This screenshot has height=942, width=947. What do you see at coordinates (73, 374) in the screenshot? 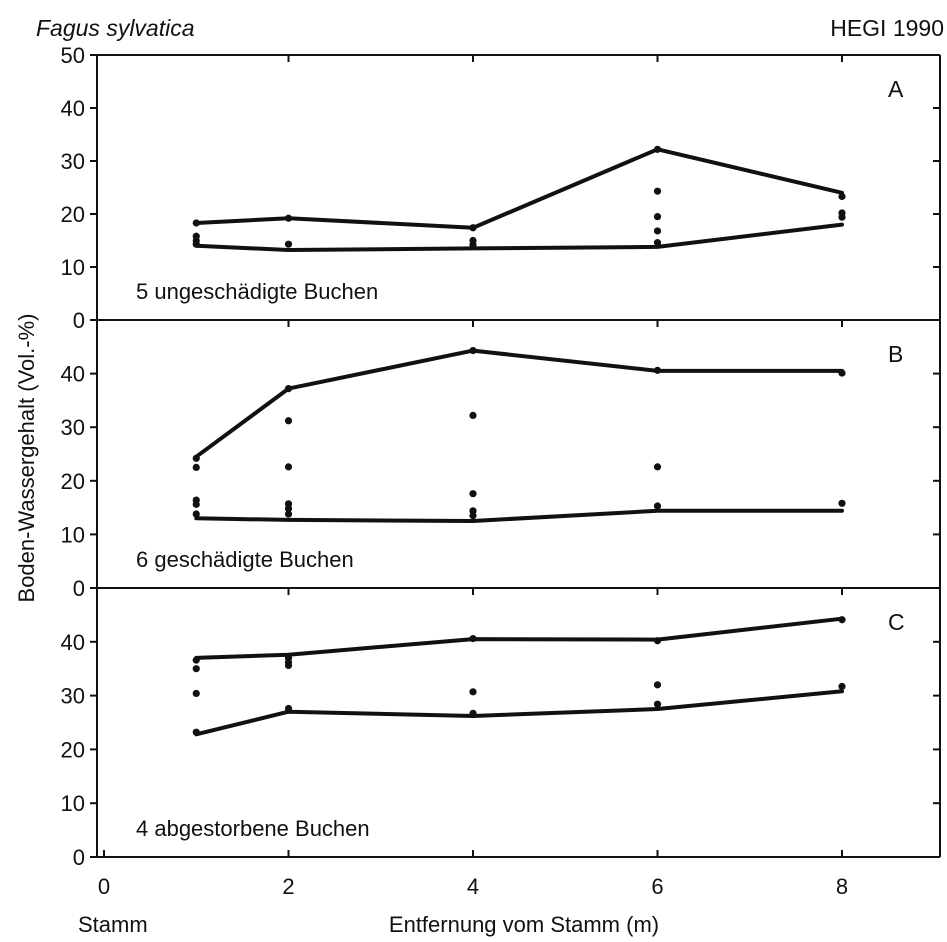
I see `panel-b-y-tick-label: 40` at bounding box center [73, 374].